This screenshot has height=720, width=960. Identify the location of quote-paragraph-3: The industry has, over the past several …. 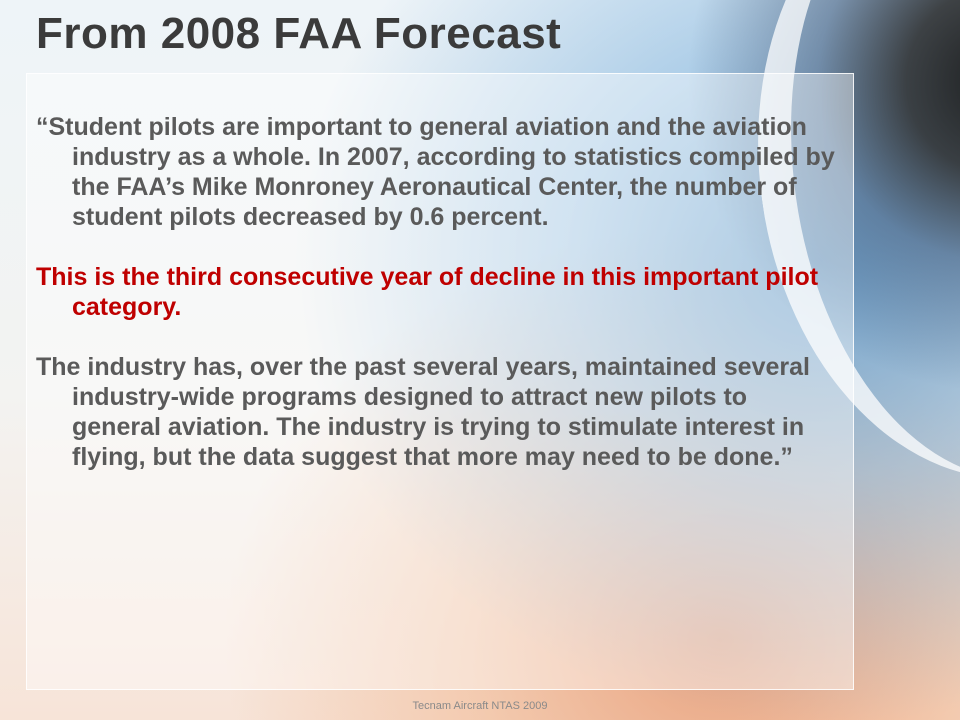
(423, 412).